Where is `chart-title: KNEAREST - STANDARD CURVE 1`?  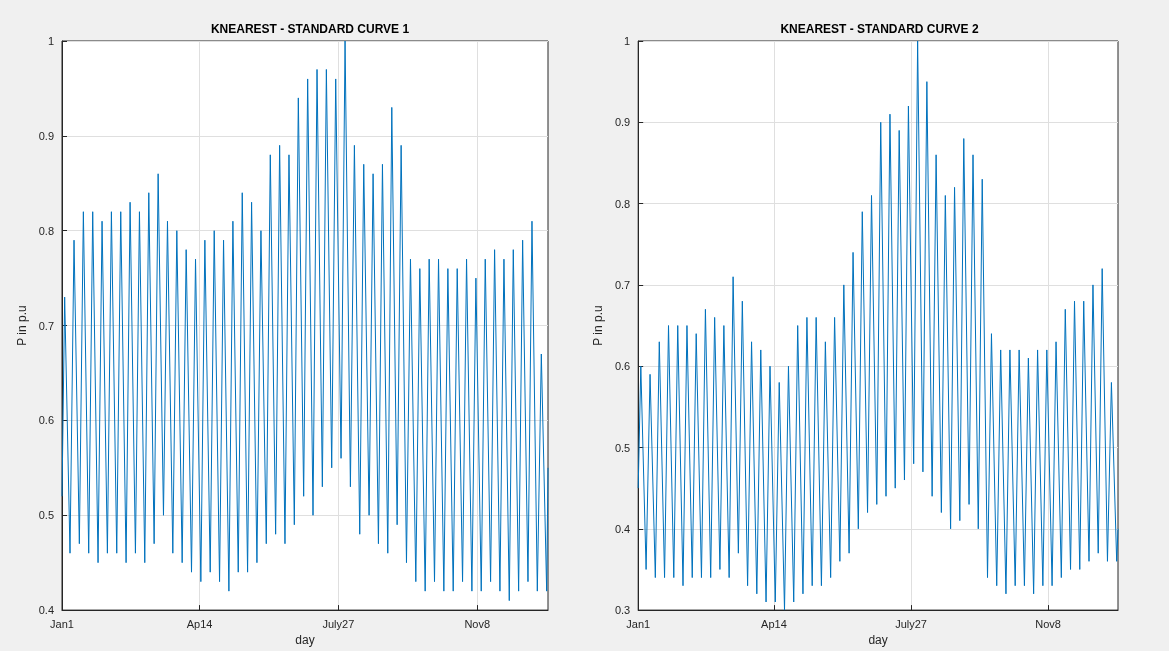 chart-title: KNEAREST - STANDARD CURVE 1 is located at coordinates (310, 29).